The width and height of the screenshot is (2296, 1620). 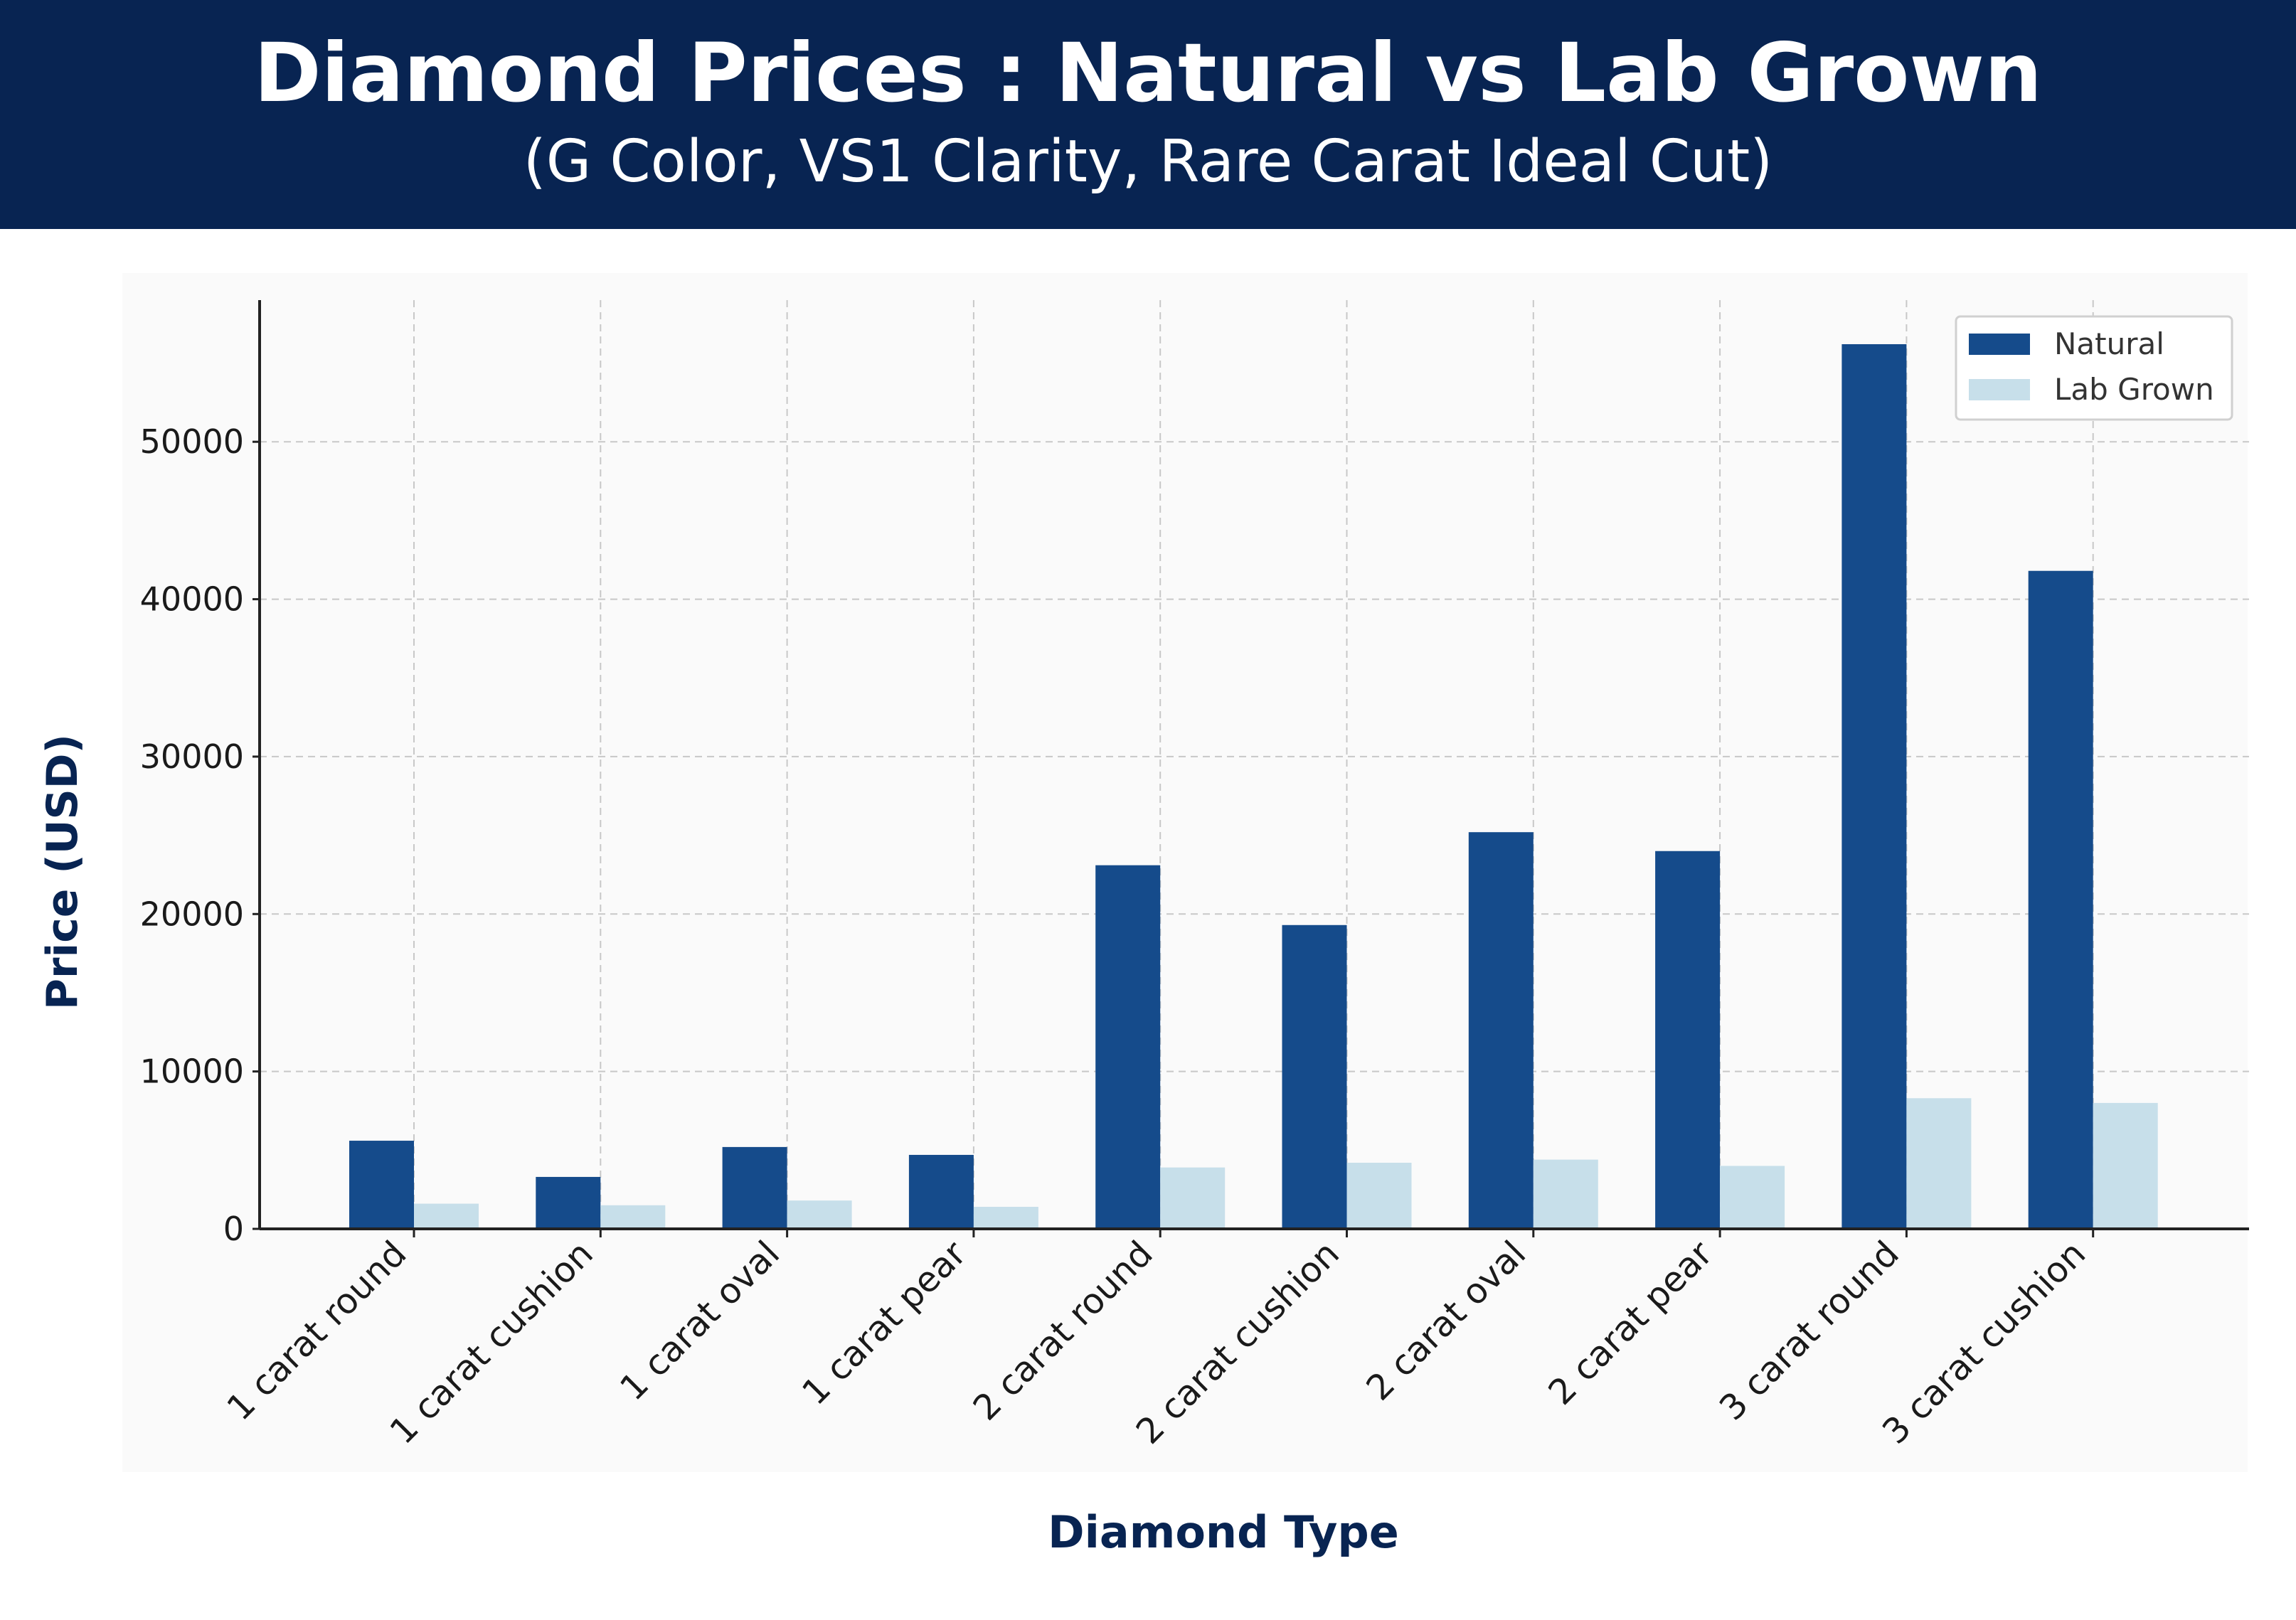 I want to click on y-tick-label: 10000, so click(x=192, y=1072).